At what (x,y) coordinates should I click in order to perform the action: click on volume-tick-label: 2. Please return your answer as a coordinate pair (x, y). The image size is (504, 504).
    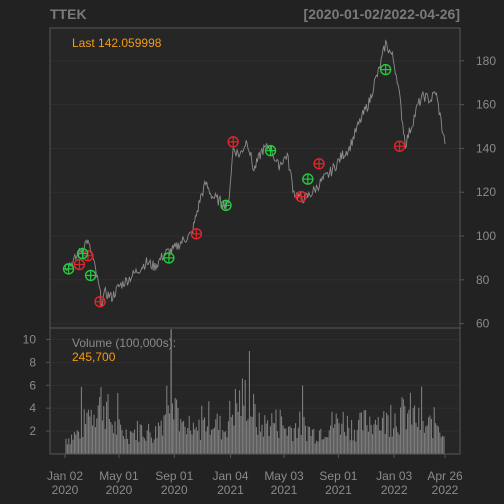
    Looking at the image, I should click on (32, 431).